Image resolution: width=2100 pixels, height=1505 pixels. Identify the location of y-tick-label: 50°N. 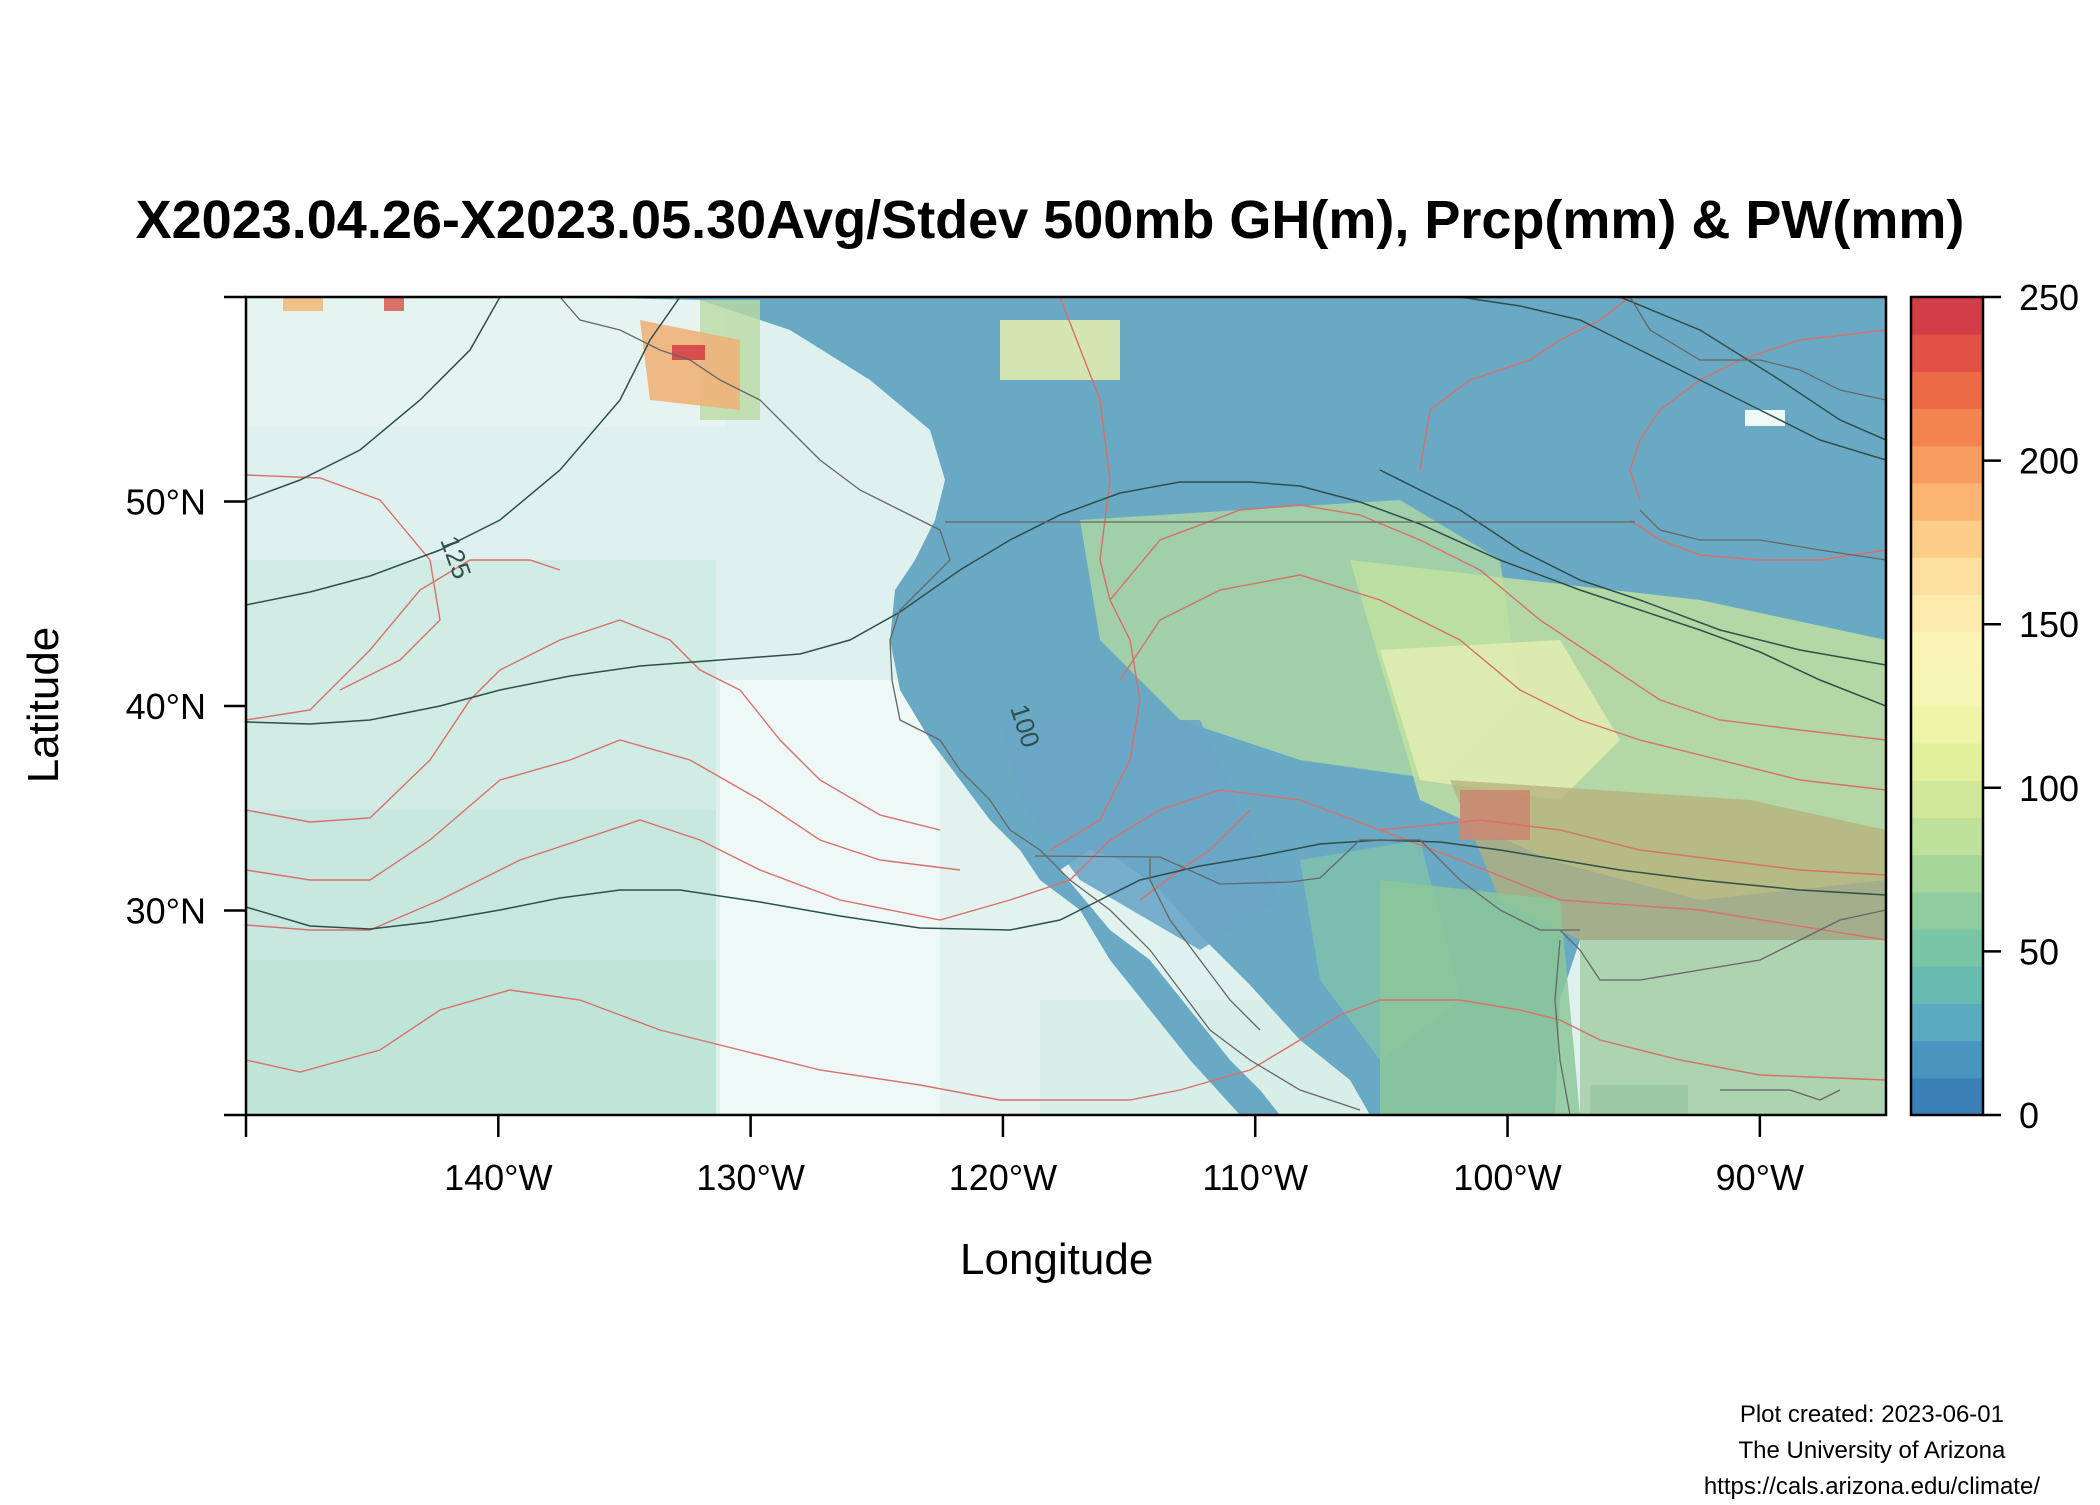
(166, 502).